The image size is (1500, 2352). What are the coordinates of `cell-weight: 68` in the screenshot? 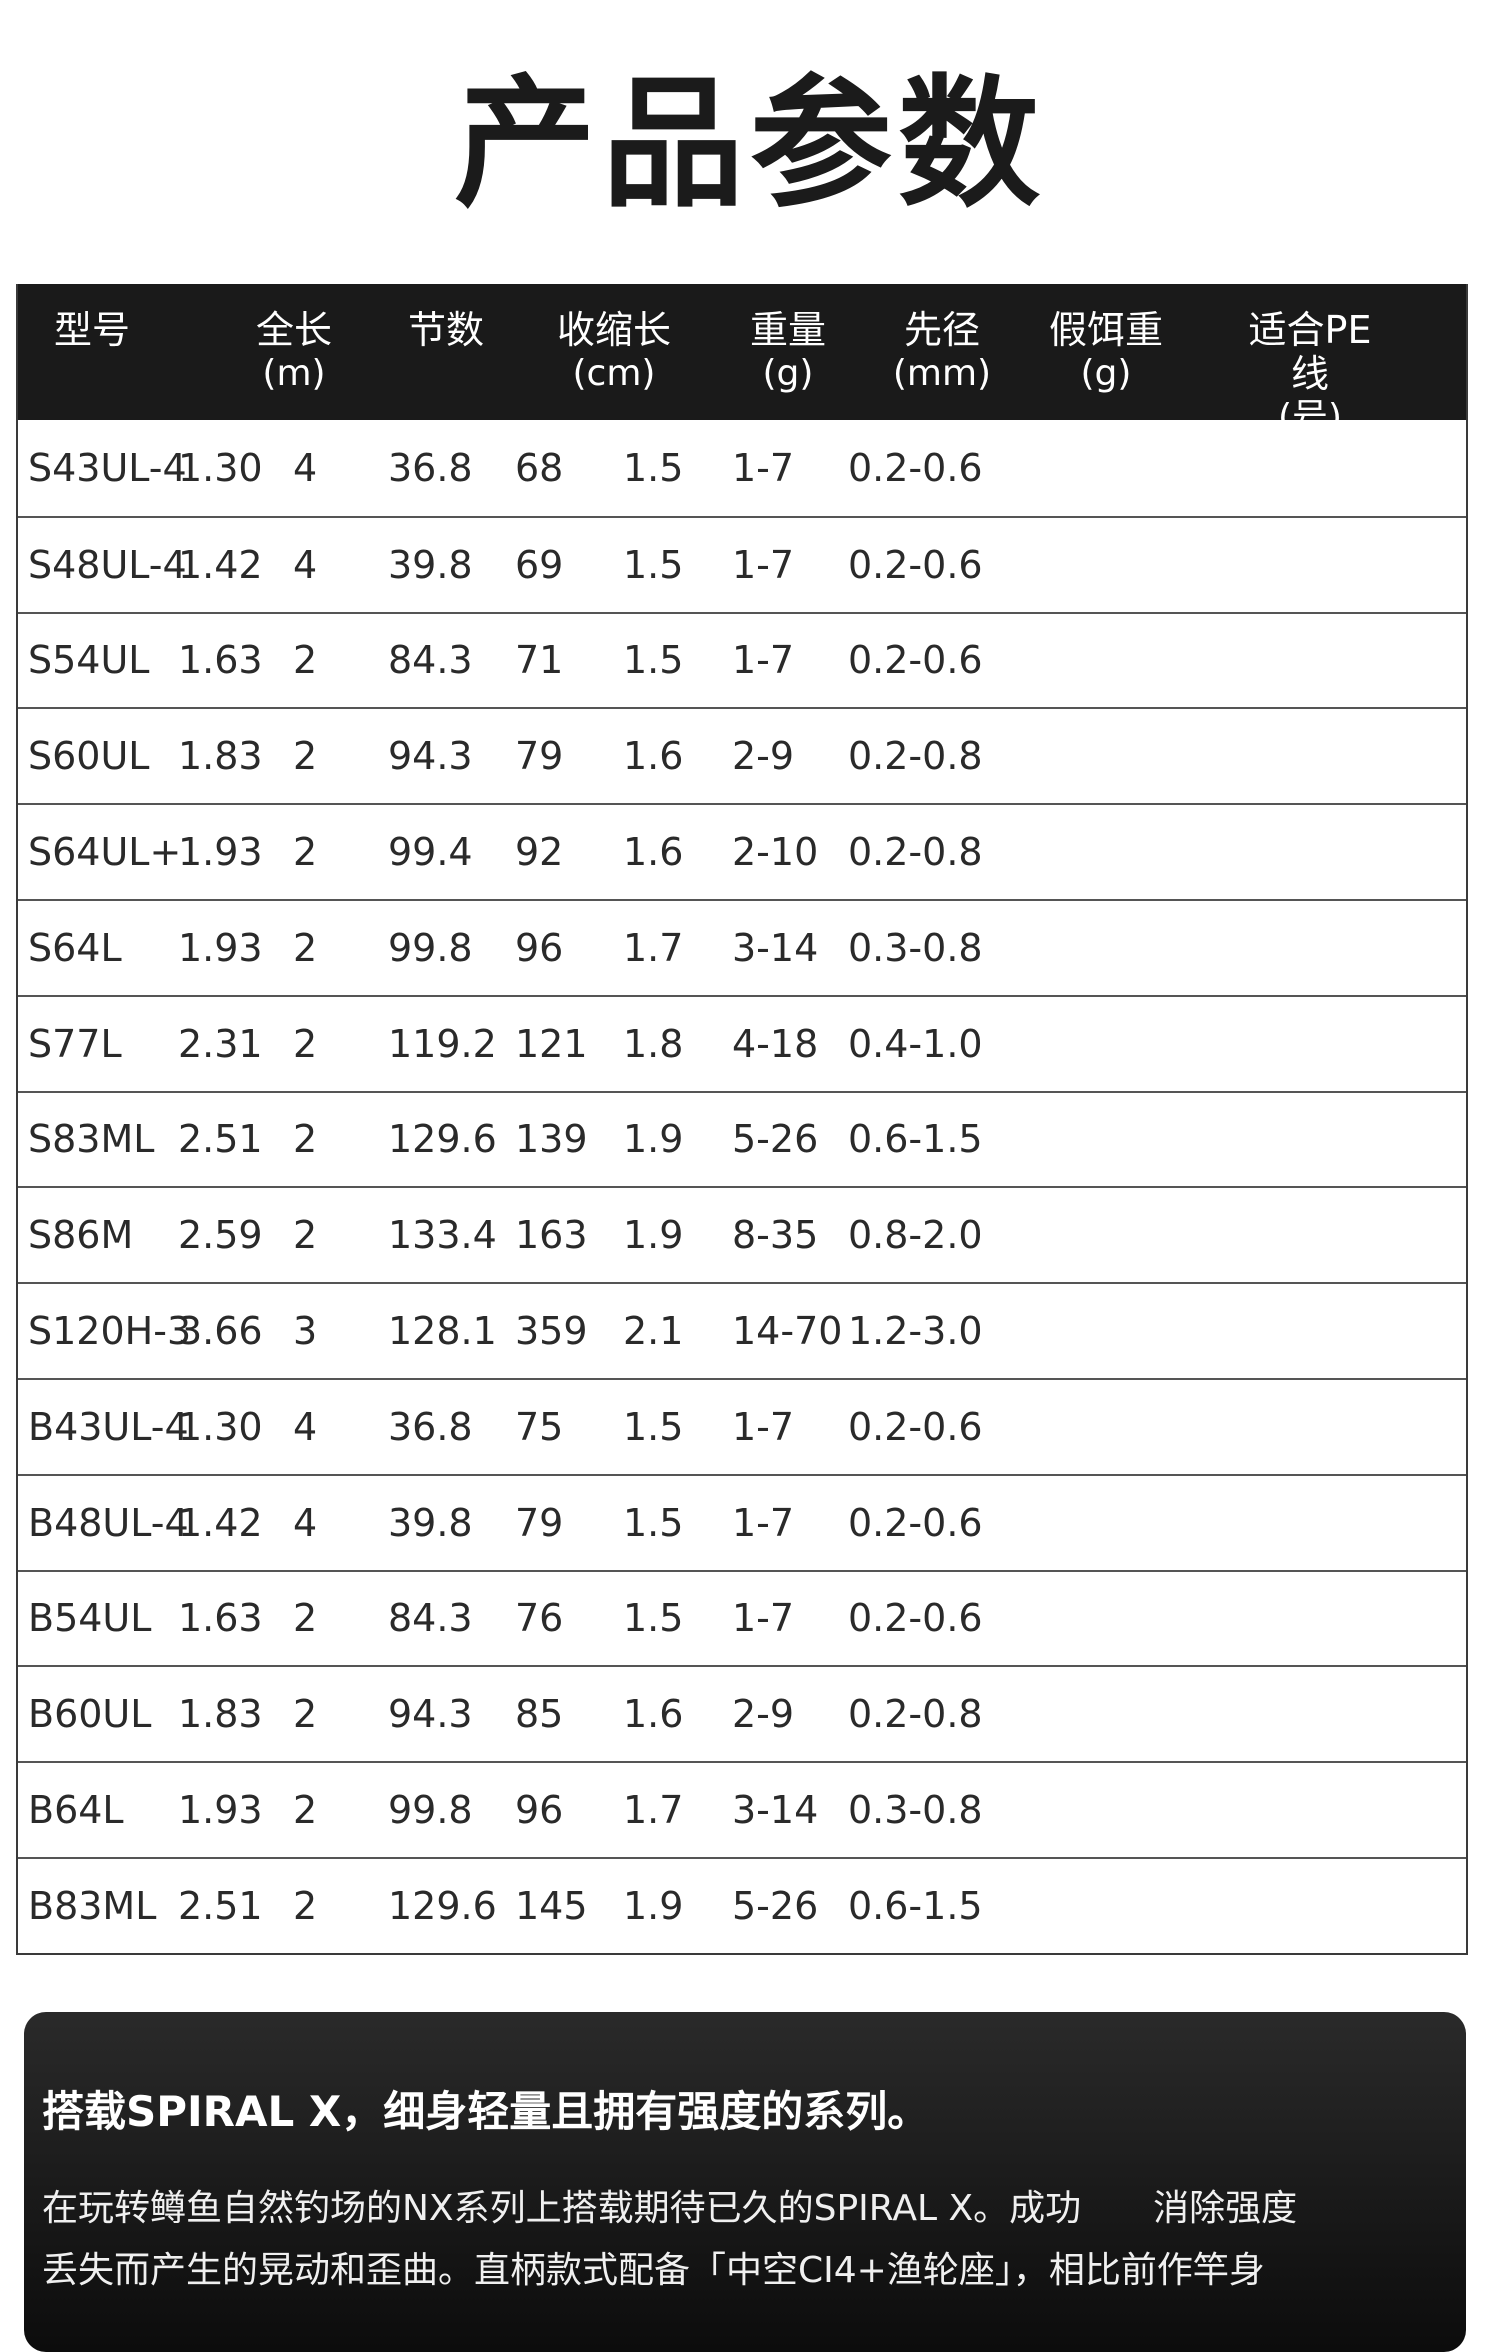 It's located at (539, 467).